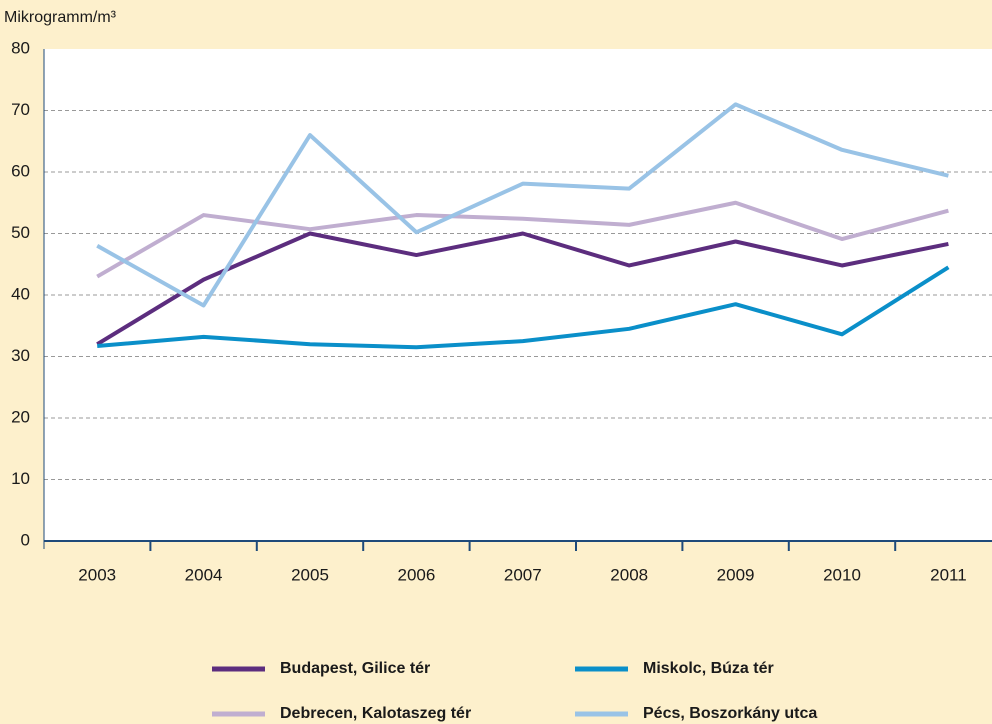 This screenshot has width=992, height=724. Describe the element at coordinates (523, 574) in the screenshot. I see `x-tick-label: 2007` at that location.